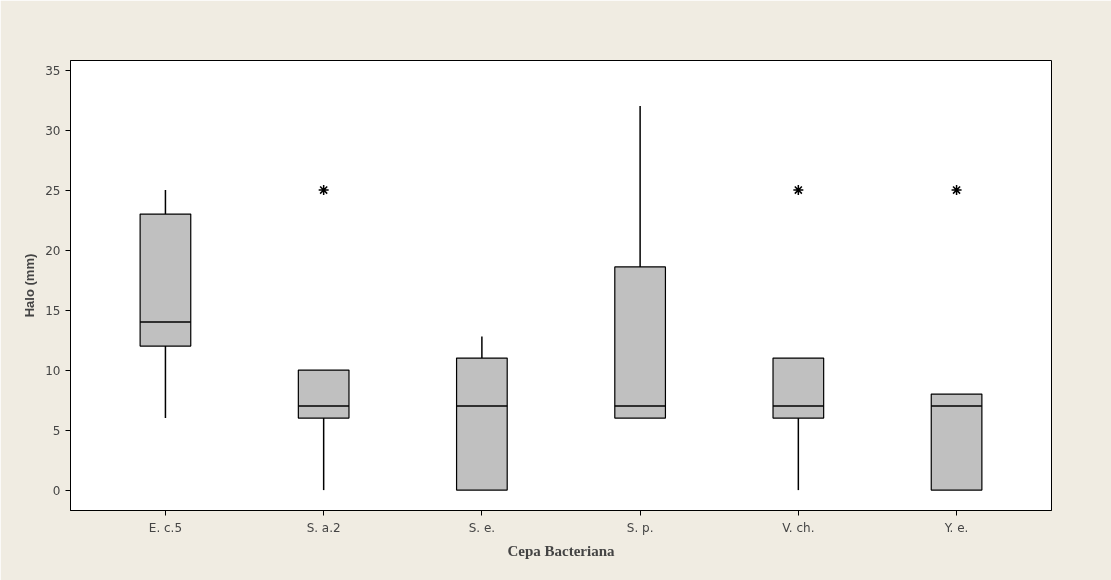 This screenshot has height=580, width=1111. Describe the element at coordinates (53, 370) in the screenshot. I see `y-tick-label: 10` at that location.